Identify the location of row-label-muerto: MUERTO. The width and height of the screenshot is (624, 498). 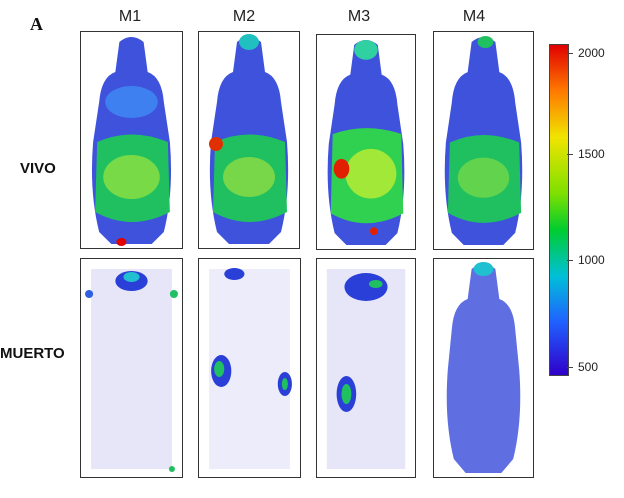
(32, 353).